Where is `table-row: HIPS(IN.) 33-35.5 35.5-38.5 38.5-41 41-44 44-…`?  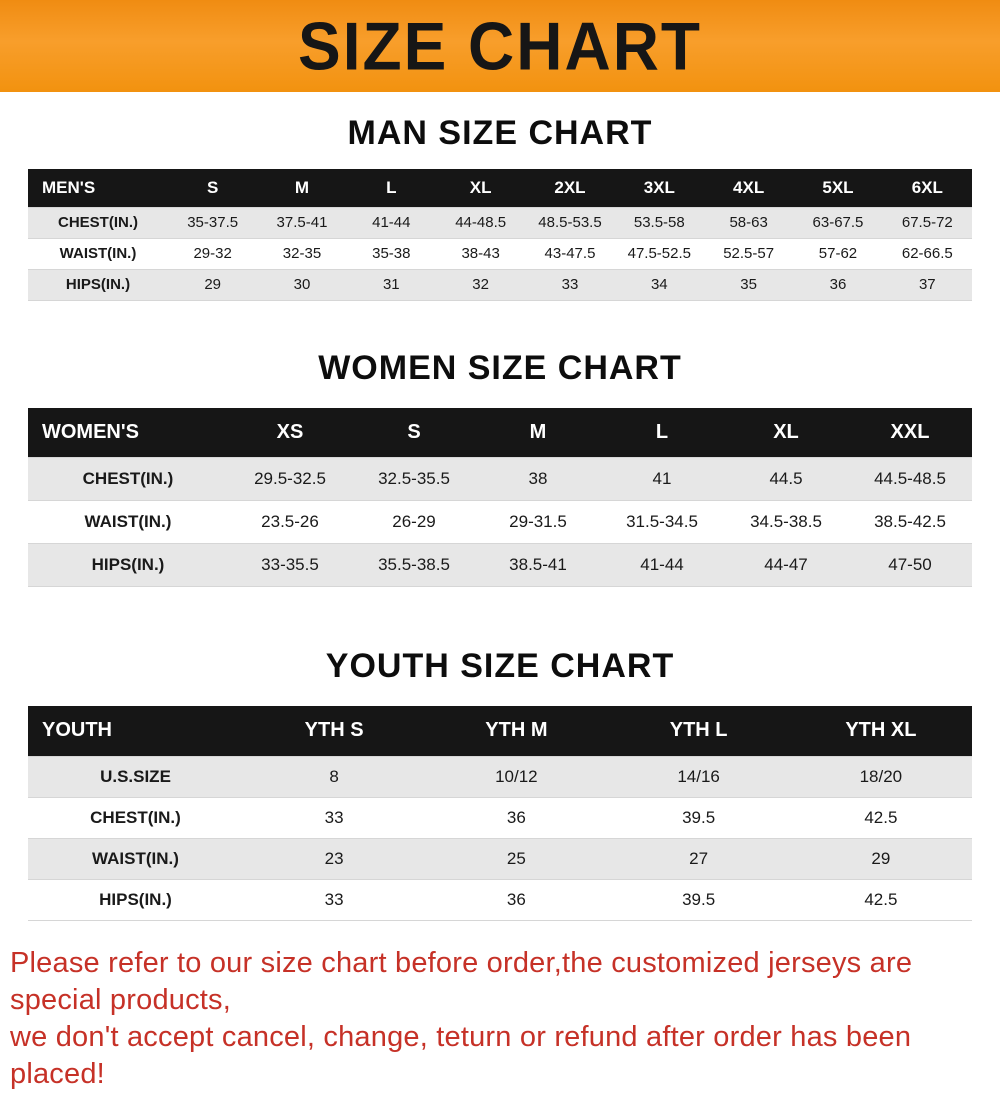
table-row: HIPS(IN.) 33-35.5 35.5-38.5 38.5-41 41-44 44-… is located at coordinates (500, 565).